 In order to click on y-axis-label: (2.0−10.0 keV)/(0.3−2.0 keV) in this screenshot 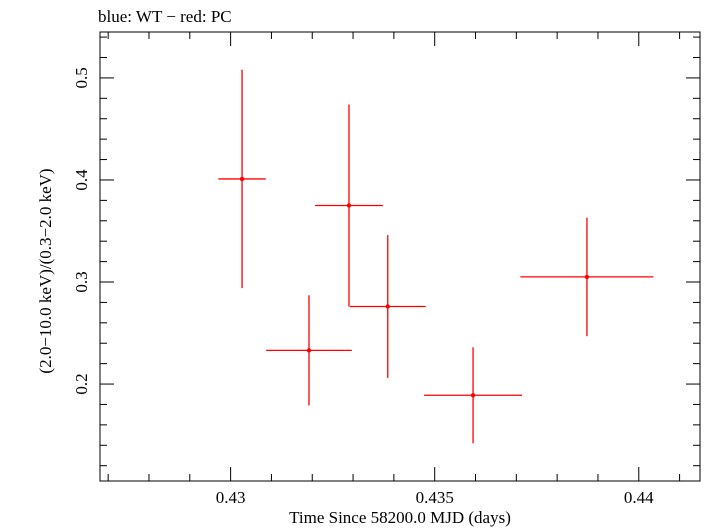, I will do `click(45, 270)`.